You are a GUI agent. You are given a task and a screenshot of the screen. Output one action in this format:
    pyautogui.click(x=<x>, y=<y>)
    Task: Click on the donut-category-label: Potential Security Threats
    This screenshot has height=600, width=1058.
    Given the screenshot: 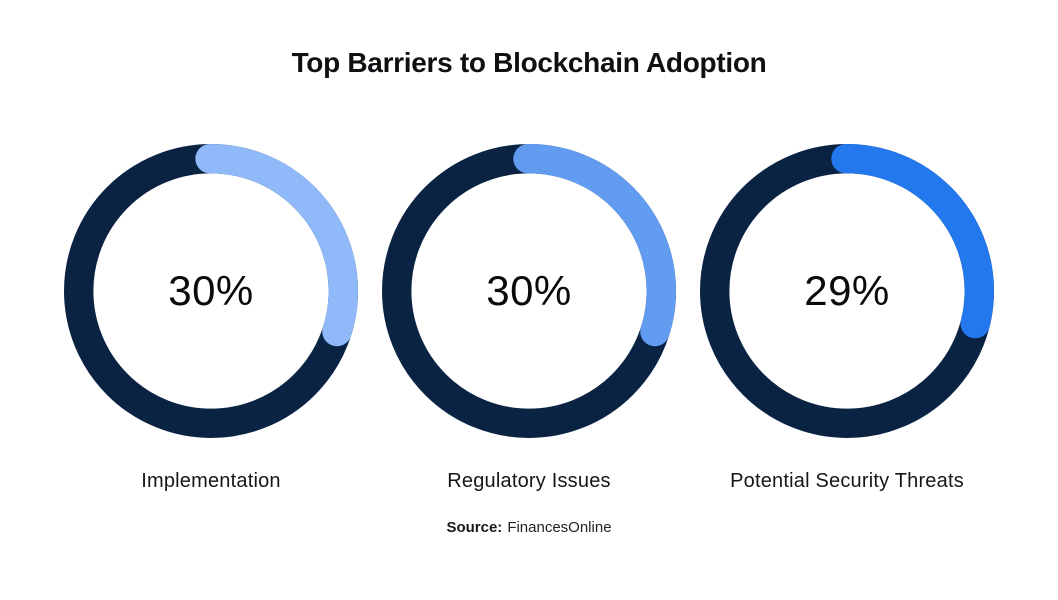 What is the action you would take?
    pyautogui.click(x=847, y=481)
    